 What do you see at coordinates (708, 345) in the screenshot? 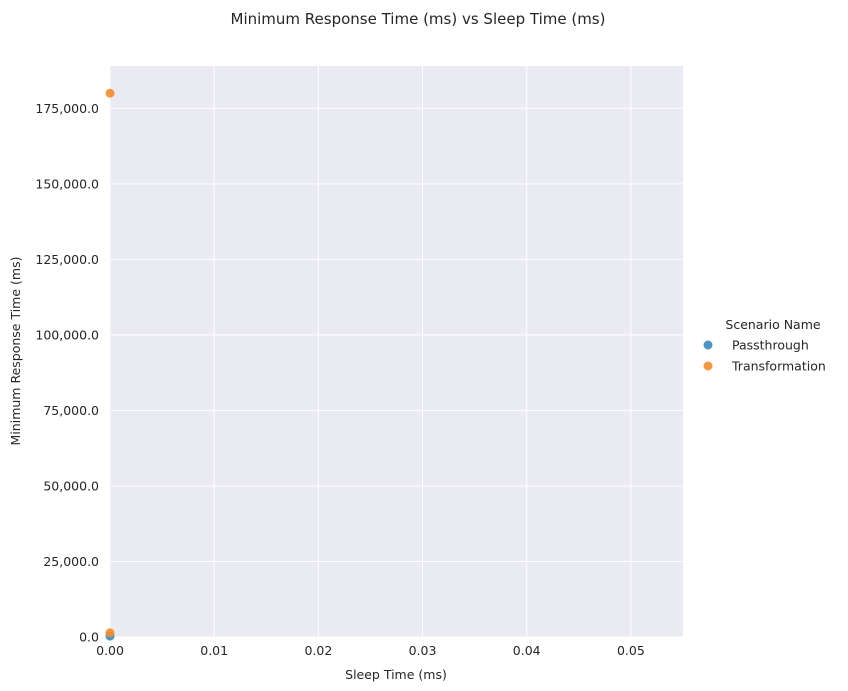
I see `legend-marker-passthrough` at bounding box center [708, 345].